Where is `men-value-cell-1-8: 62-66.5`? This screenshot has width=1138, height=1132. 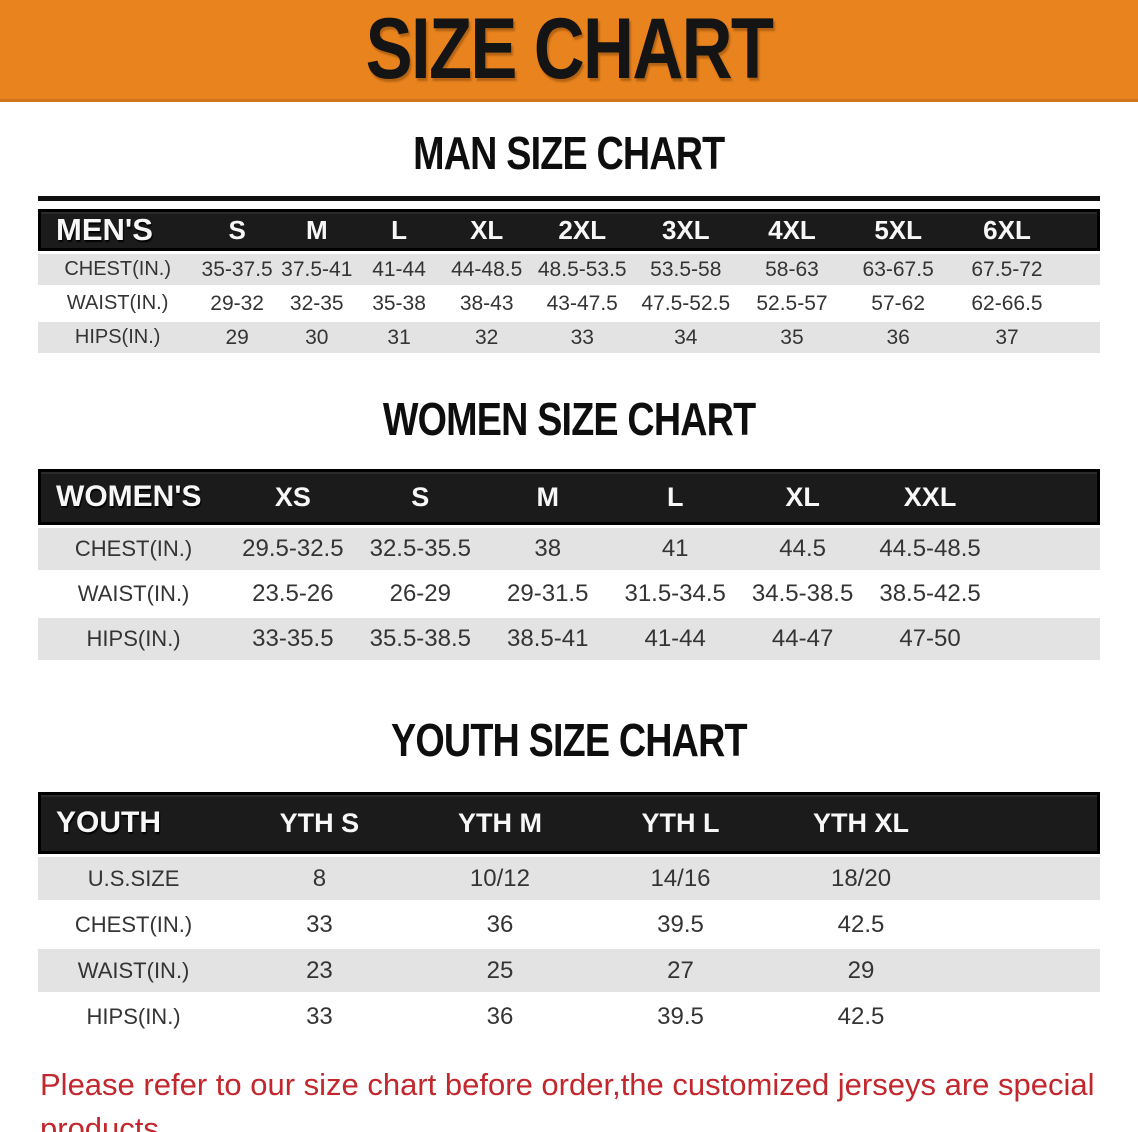 men-value-cell-1-8: 62-66.5 is located at coordinates (1007, 303).